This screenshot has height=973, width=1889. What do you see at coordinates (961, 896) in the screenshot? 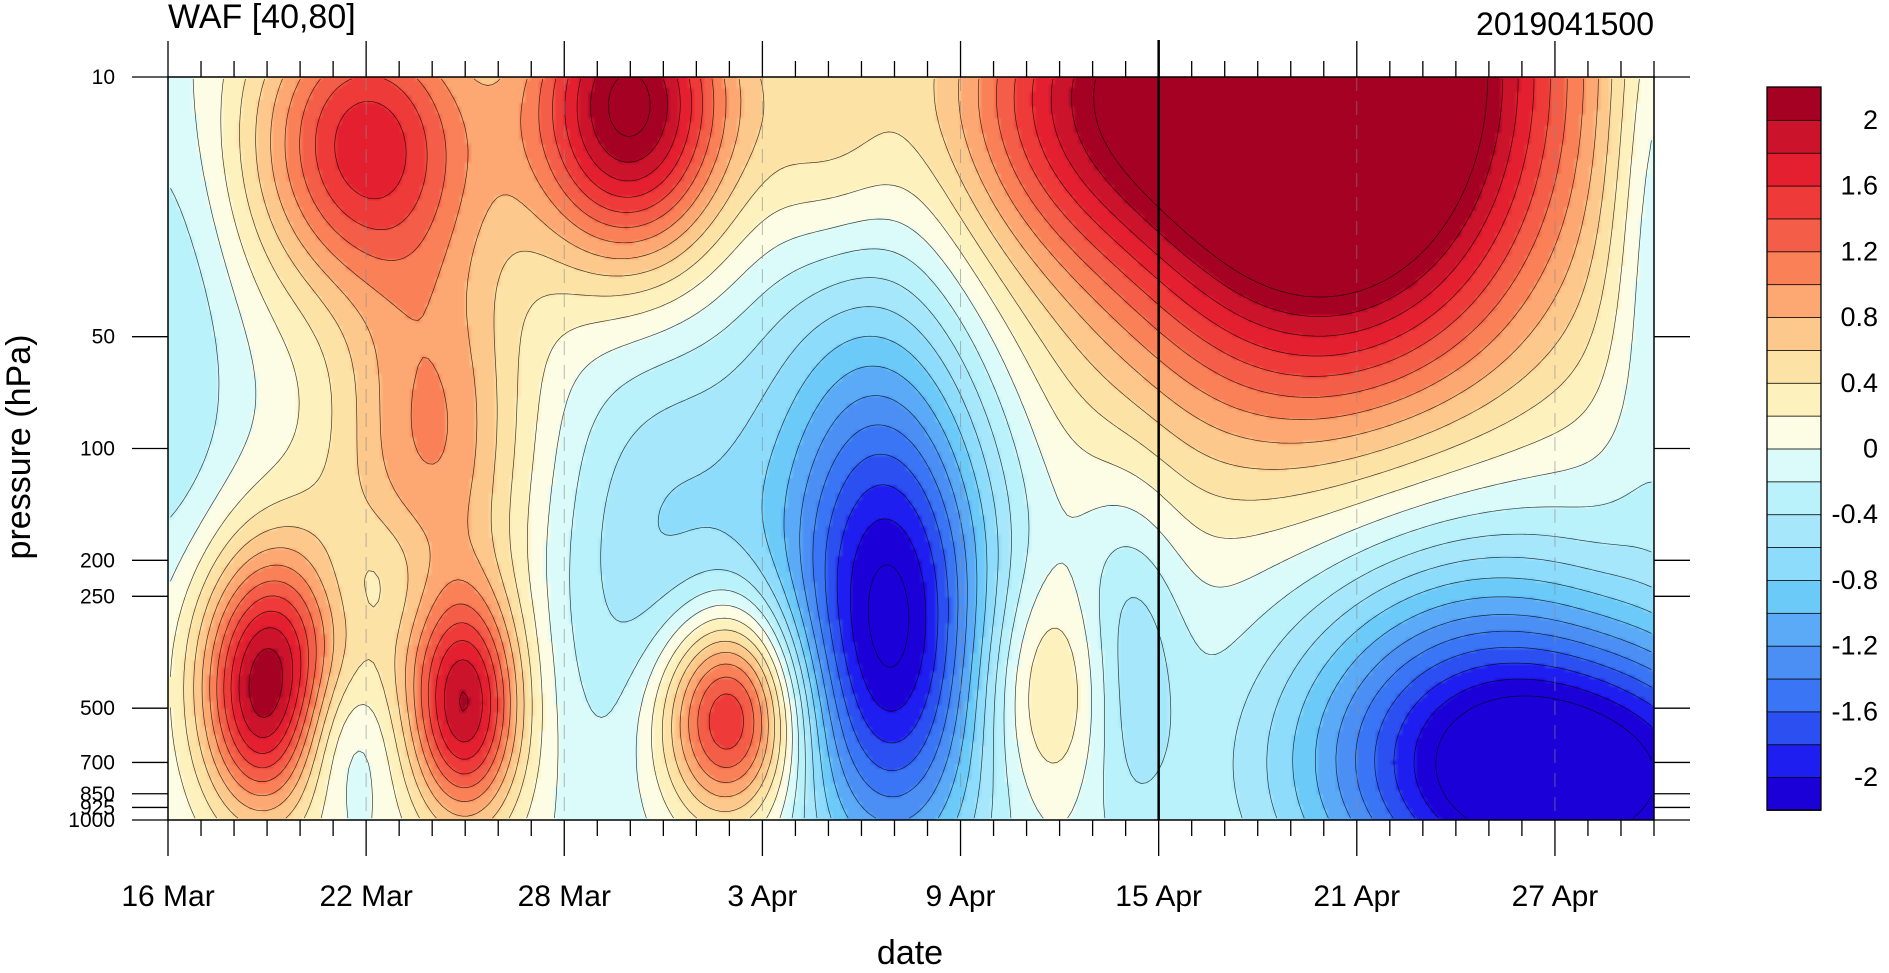
I see `x-tick-label: 9 Apr` at bounding box center [961, 896].